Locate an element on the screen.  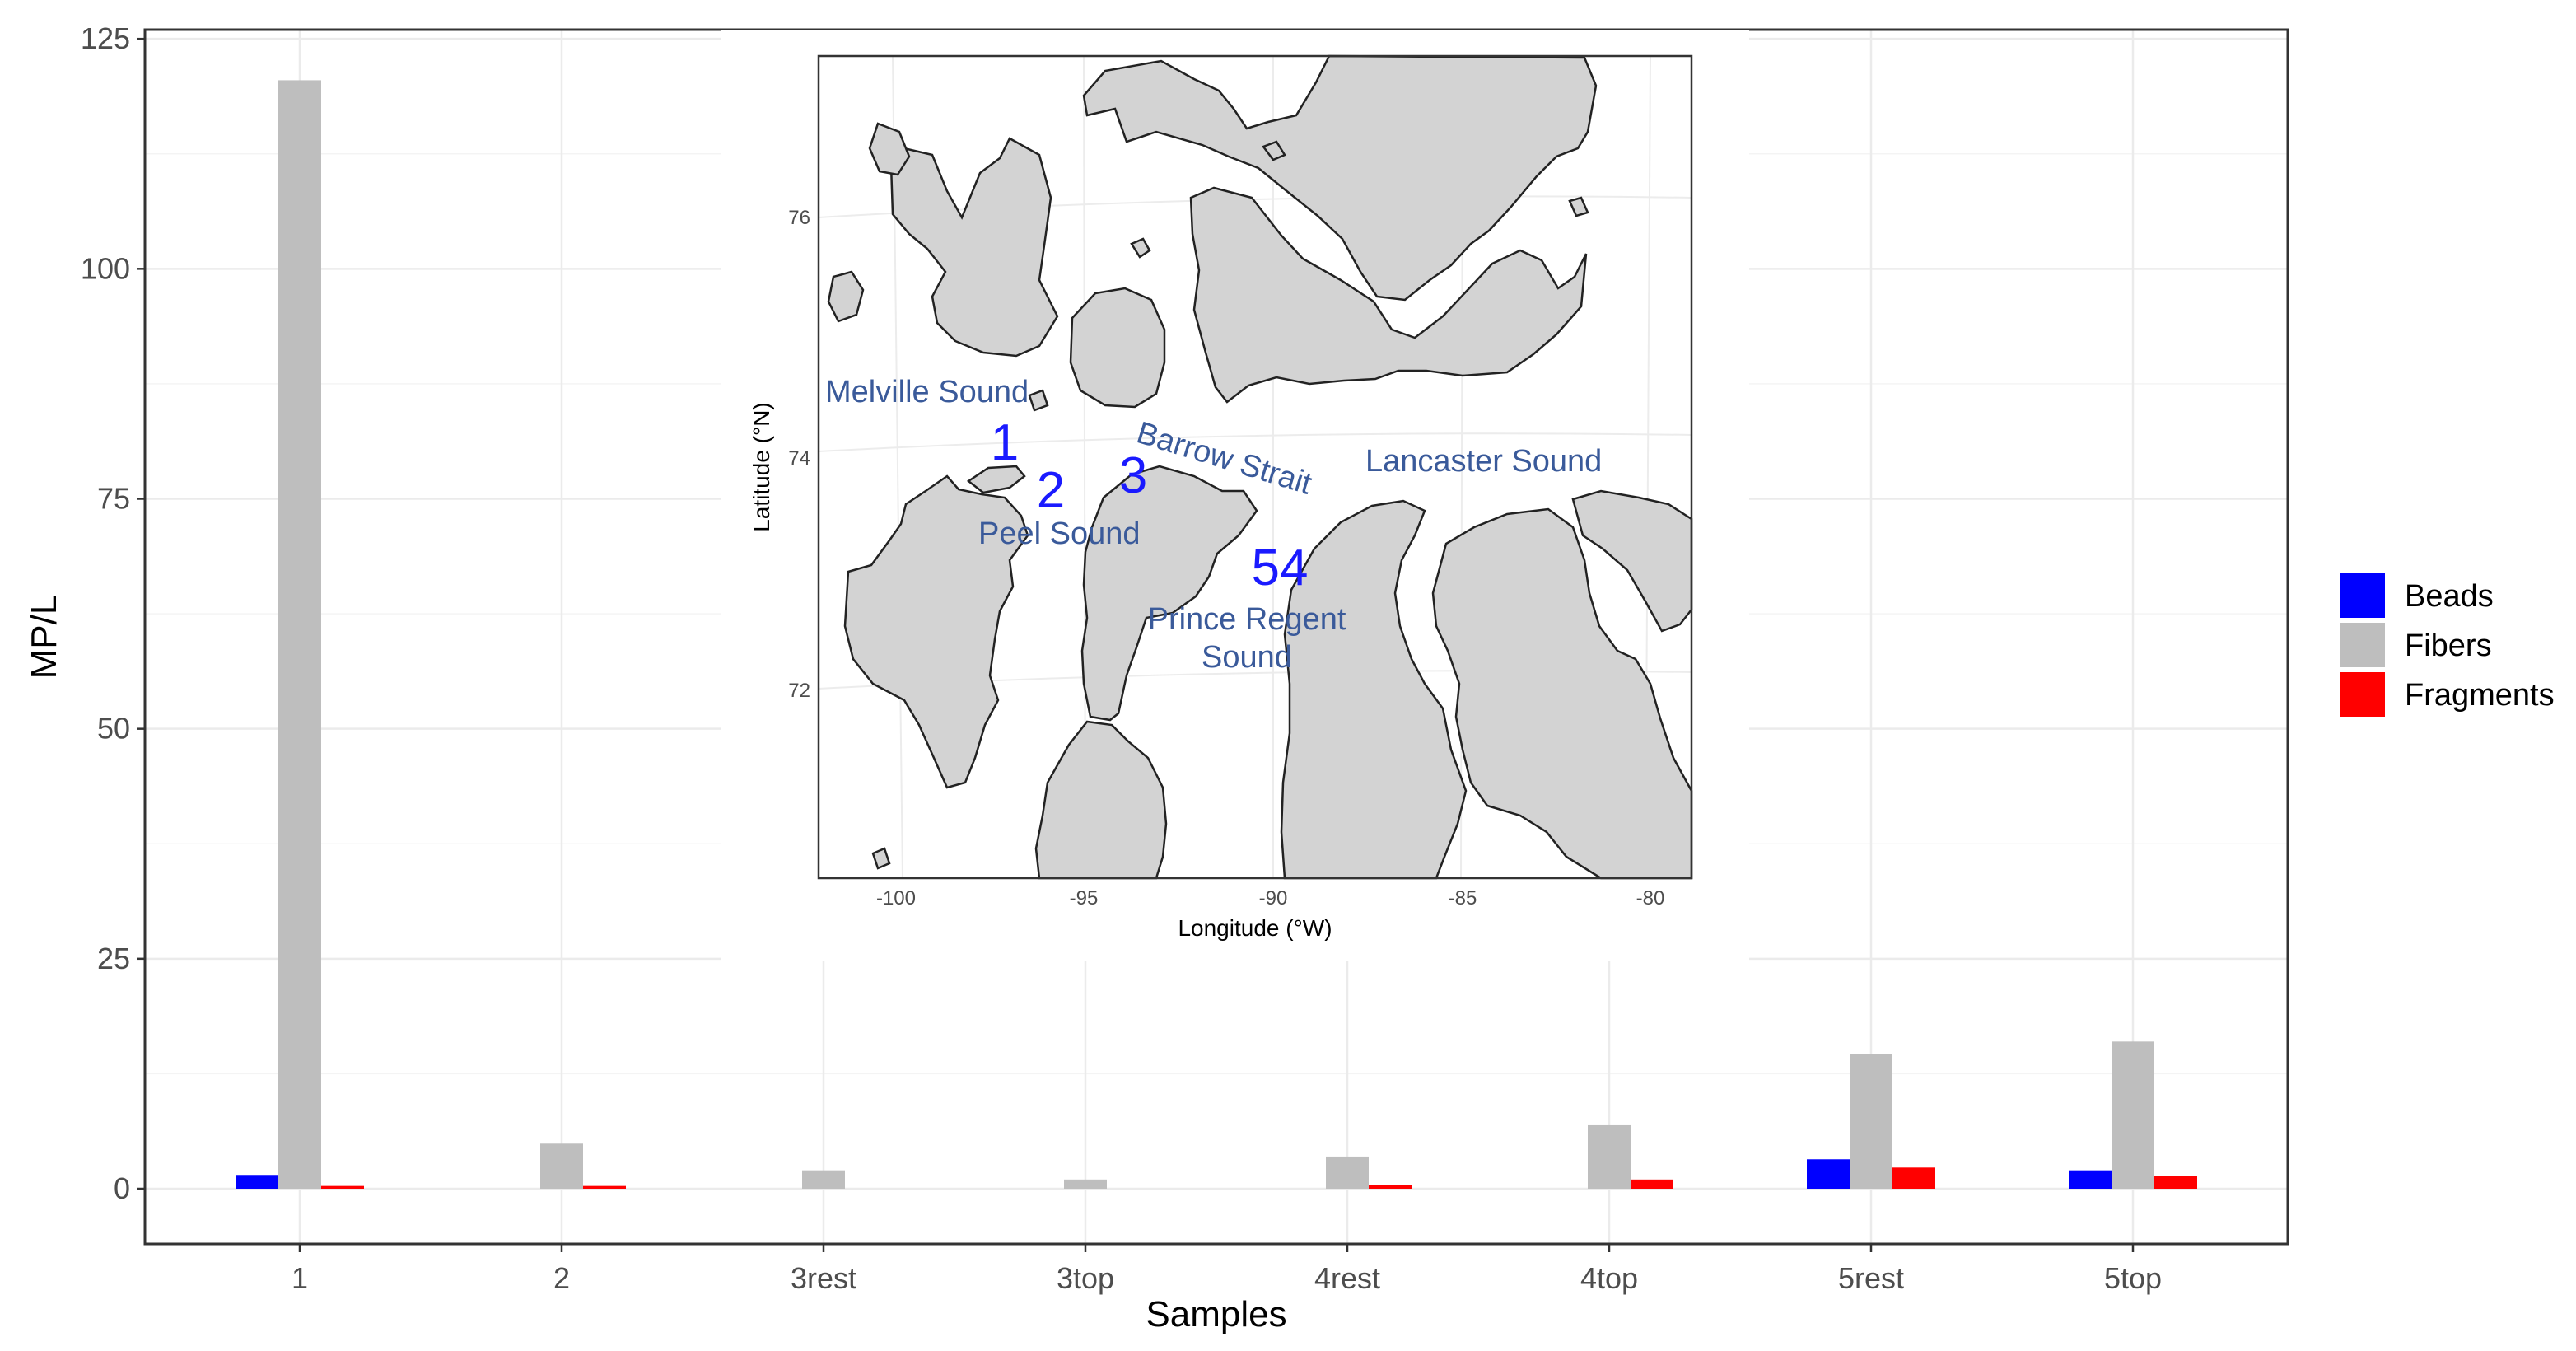
map-x-tick-100: -100 is located at coordinates (896, 898).